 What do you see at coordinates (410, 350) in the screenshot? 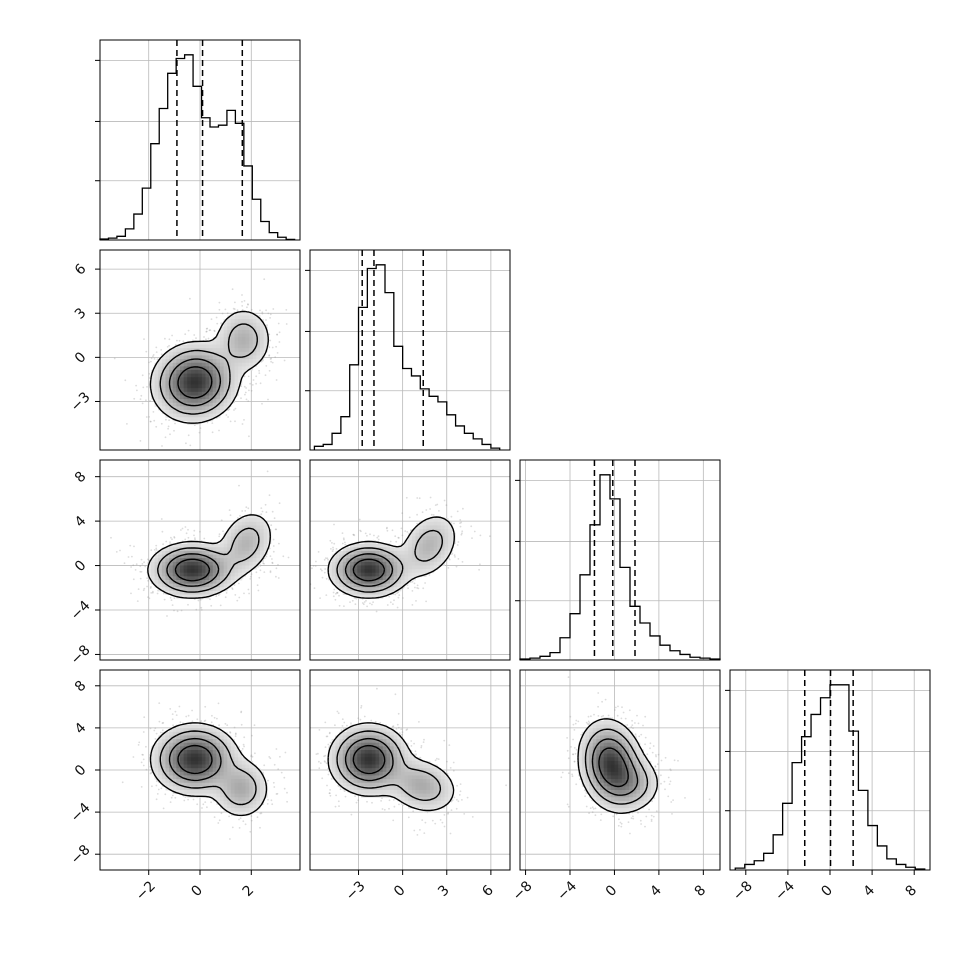
I see `histogram-frame` at bounding box center [410, 350].